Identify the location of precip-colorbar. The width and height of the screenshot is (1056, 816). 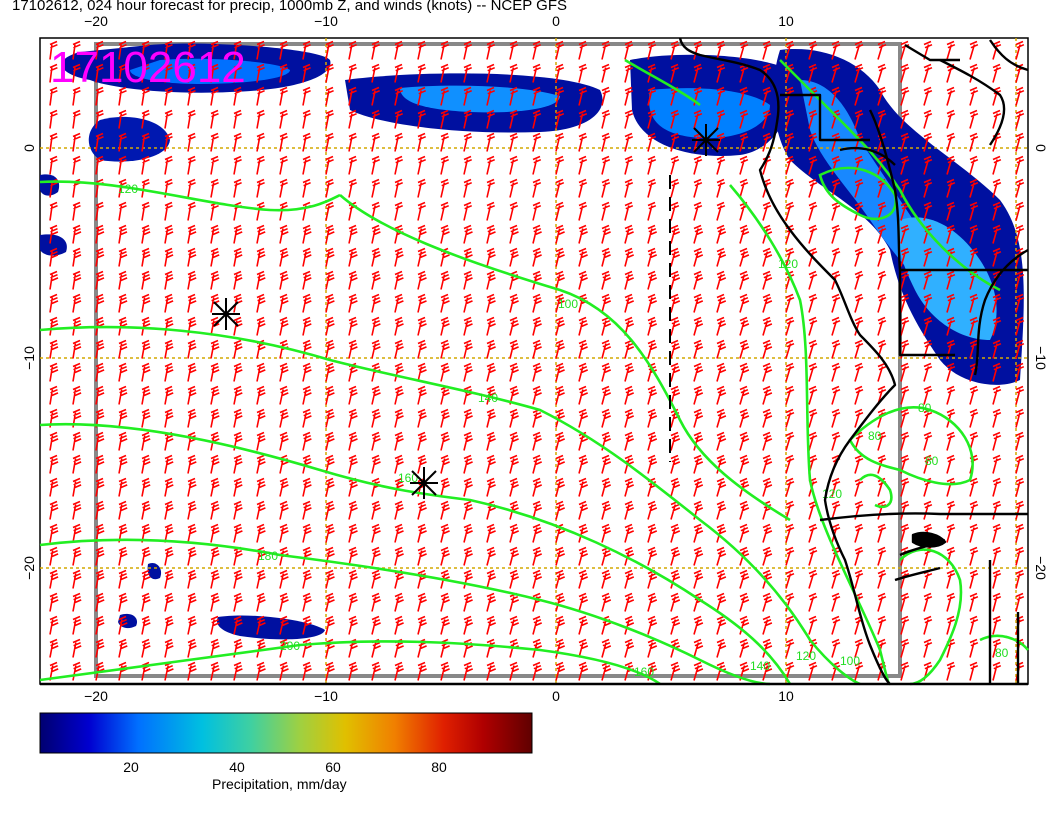
(286, 733).